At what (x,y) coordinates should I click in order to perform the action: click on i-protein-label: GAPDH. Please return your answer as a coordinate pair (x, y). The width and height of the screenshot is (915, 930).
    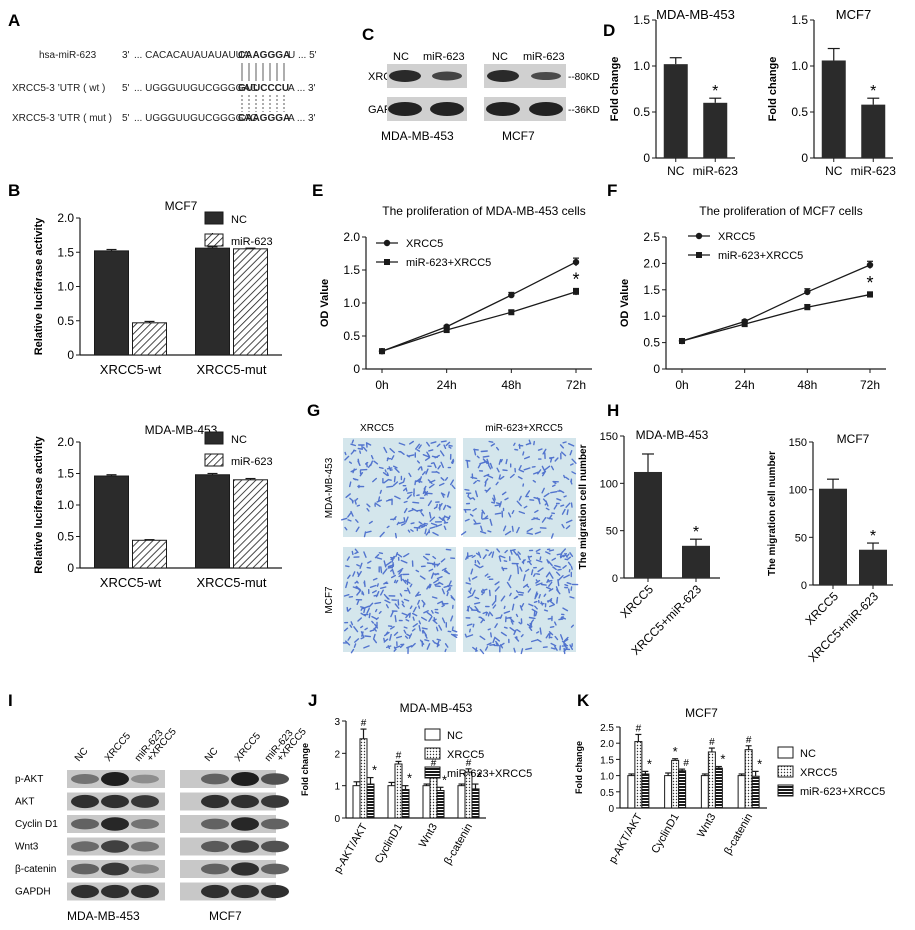
    Looking at the image, I should click on (33, 892).